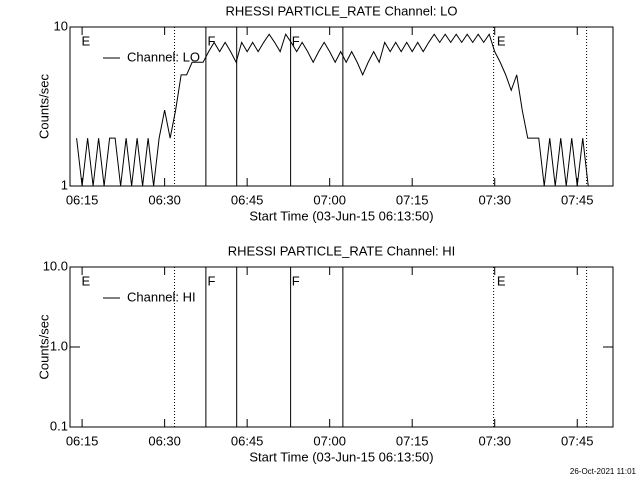  What do you see at coordinates (55, 265) in the screenshot?
I see `y-tick-label: 10.0` at bounding box center [55, 265].